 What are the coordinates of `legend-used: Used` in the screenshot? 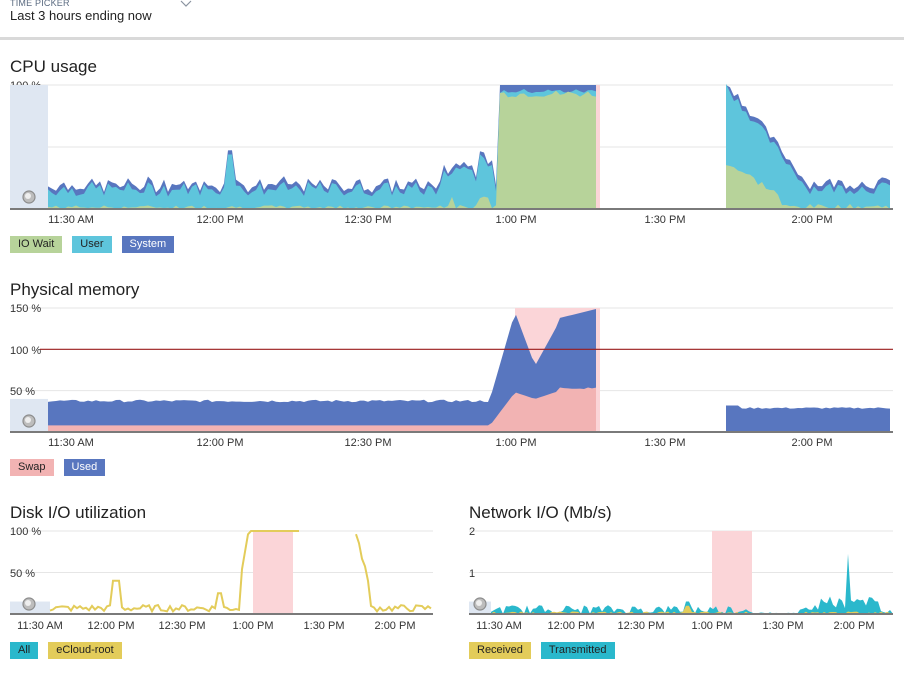 It's located at (84, 467).